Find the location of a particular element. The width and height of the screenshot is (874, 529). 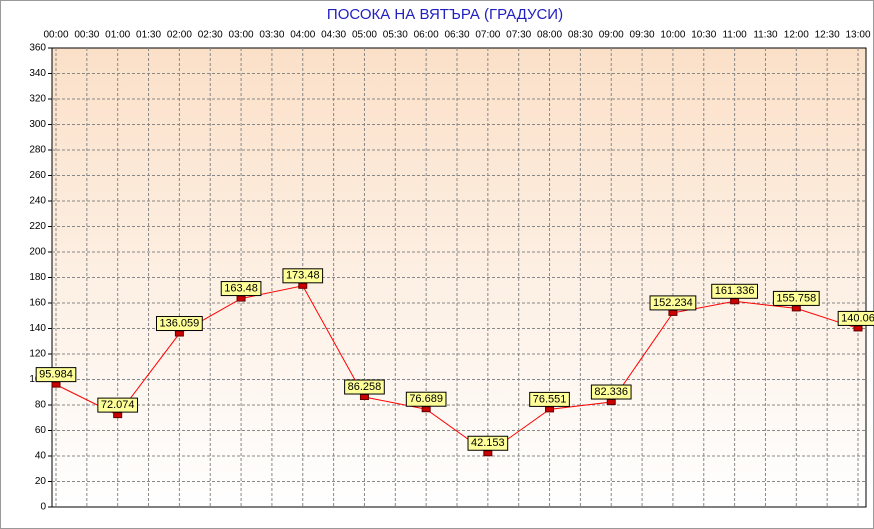

x-tick-label: 08:00 is located at coordinates (549, 35).